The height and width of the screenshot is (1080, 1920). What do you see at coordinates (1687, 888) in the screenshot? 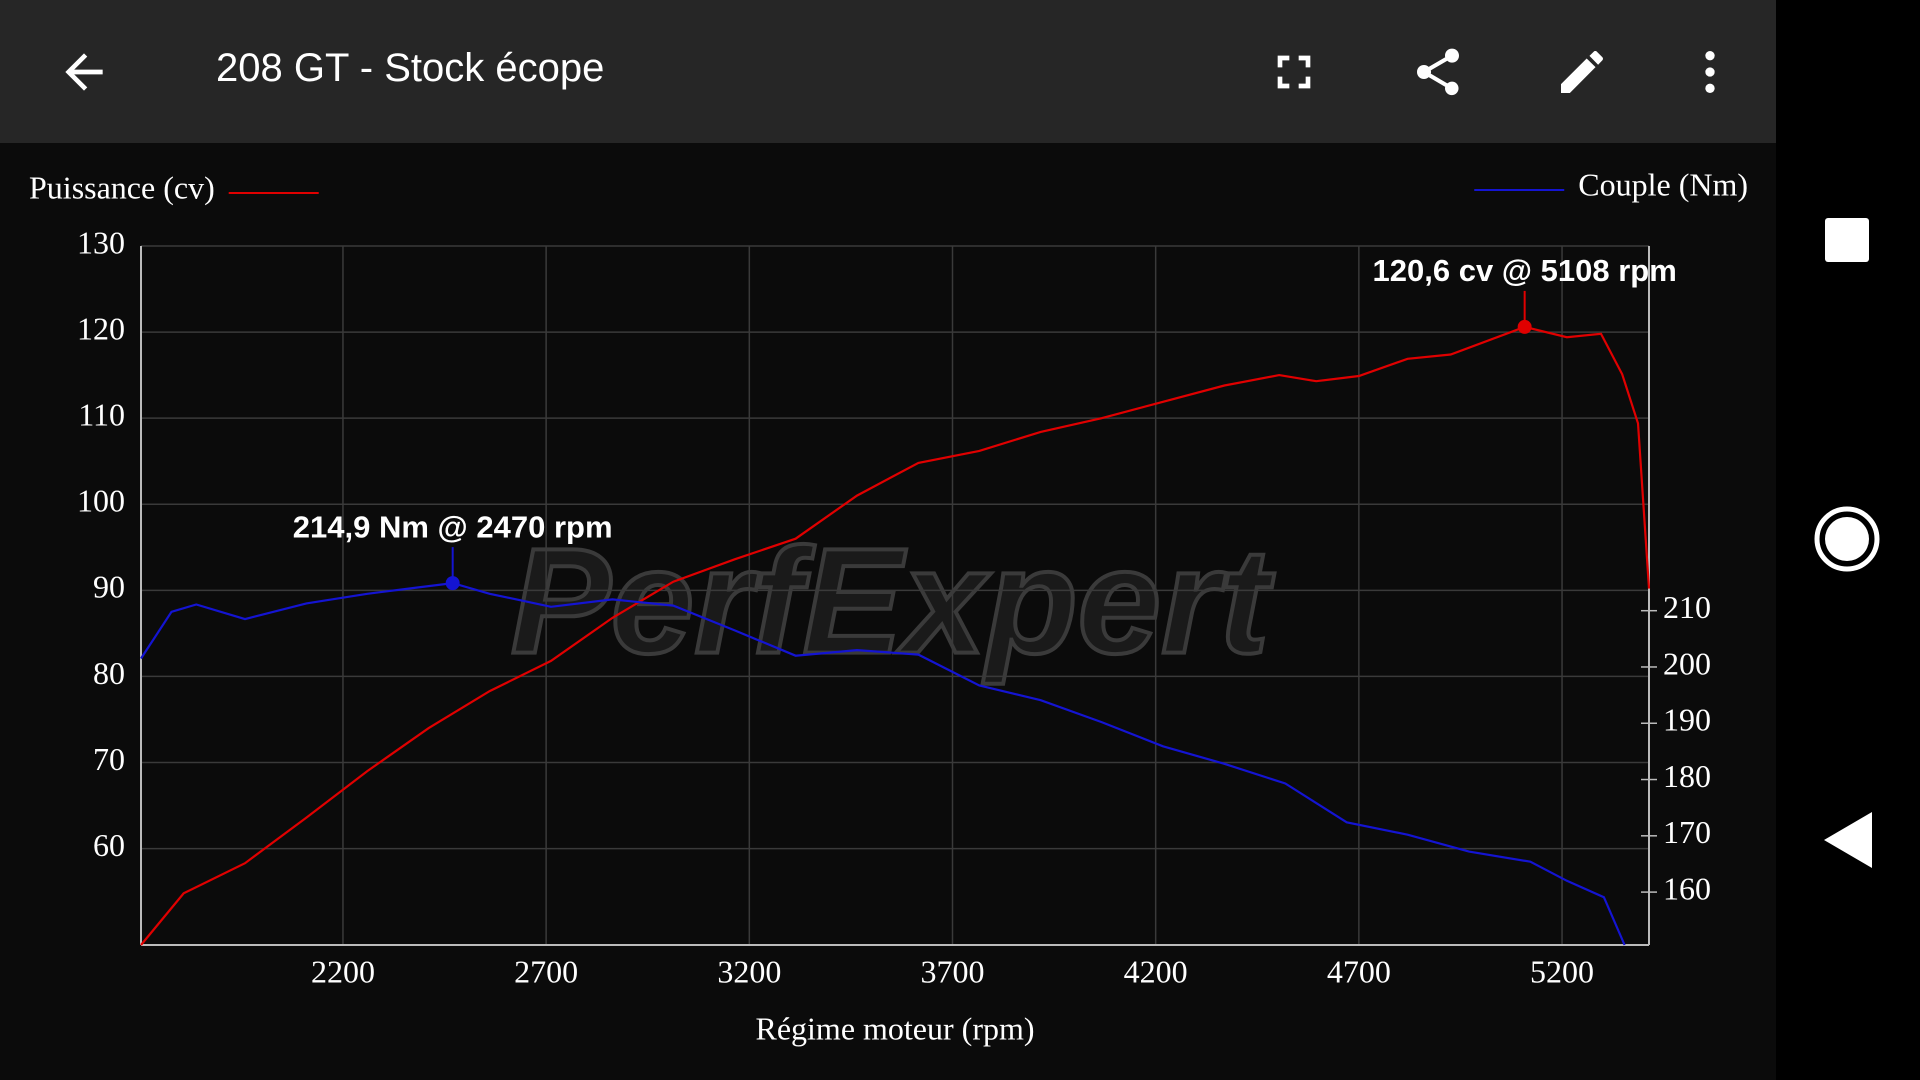
I see `y2-tick-label: 160` at bounding box center [1687, 888].